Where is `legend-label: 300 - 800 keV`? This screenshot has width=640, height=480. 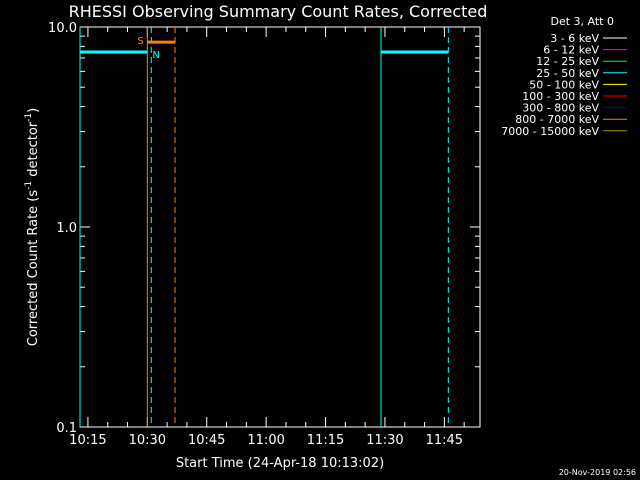 legend-label: 300 - 800 keV is located at coordinates (560, 108).